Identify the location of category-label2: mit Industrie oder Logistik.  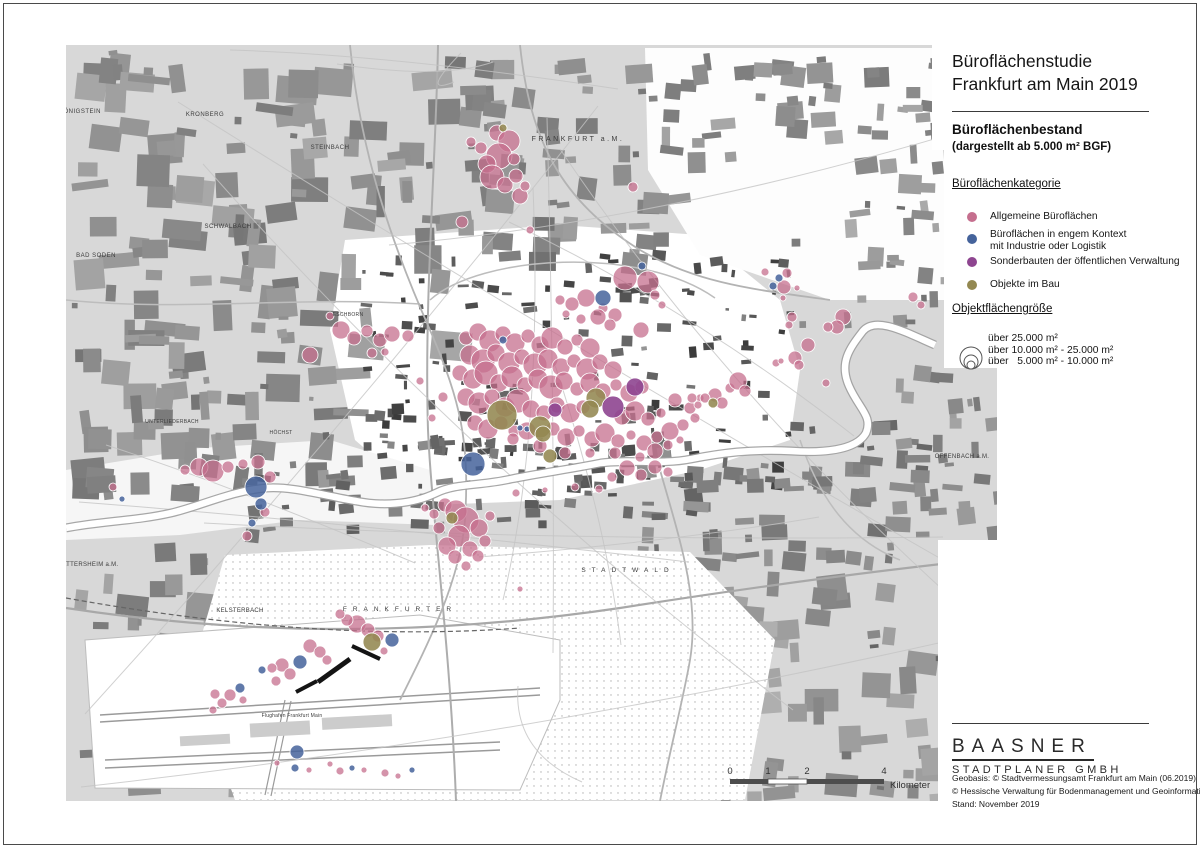
(1048, 247).